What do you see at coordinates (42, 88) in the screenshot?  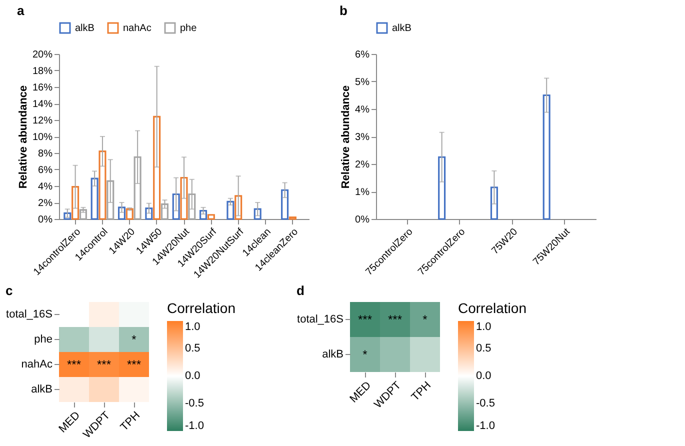 I see `y-tick-label: 16%` at bounding box center [42, 88].